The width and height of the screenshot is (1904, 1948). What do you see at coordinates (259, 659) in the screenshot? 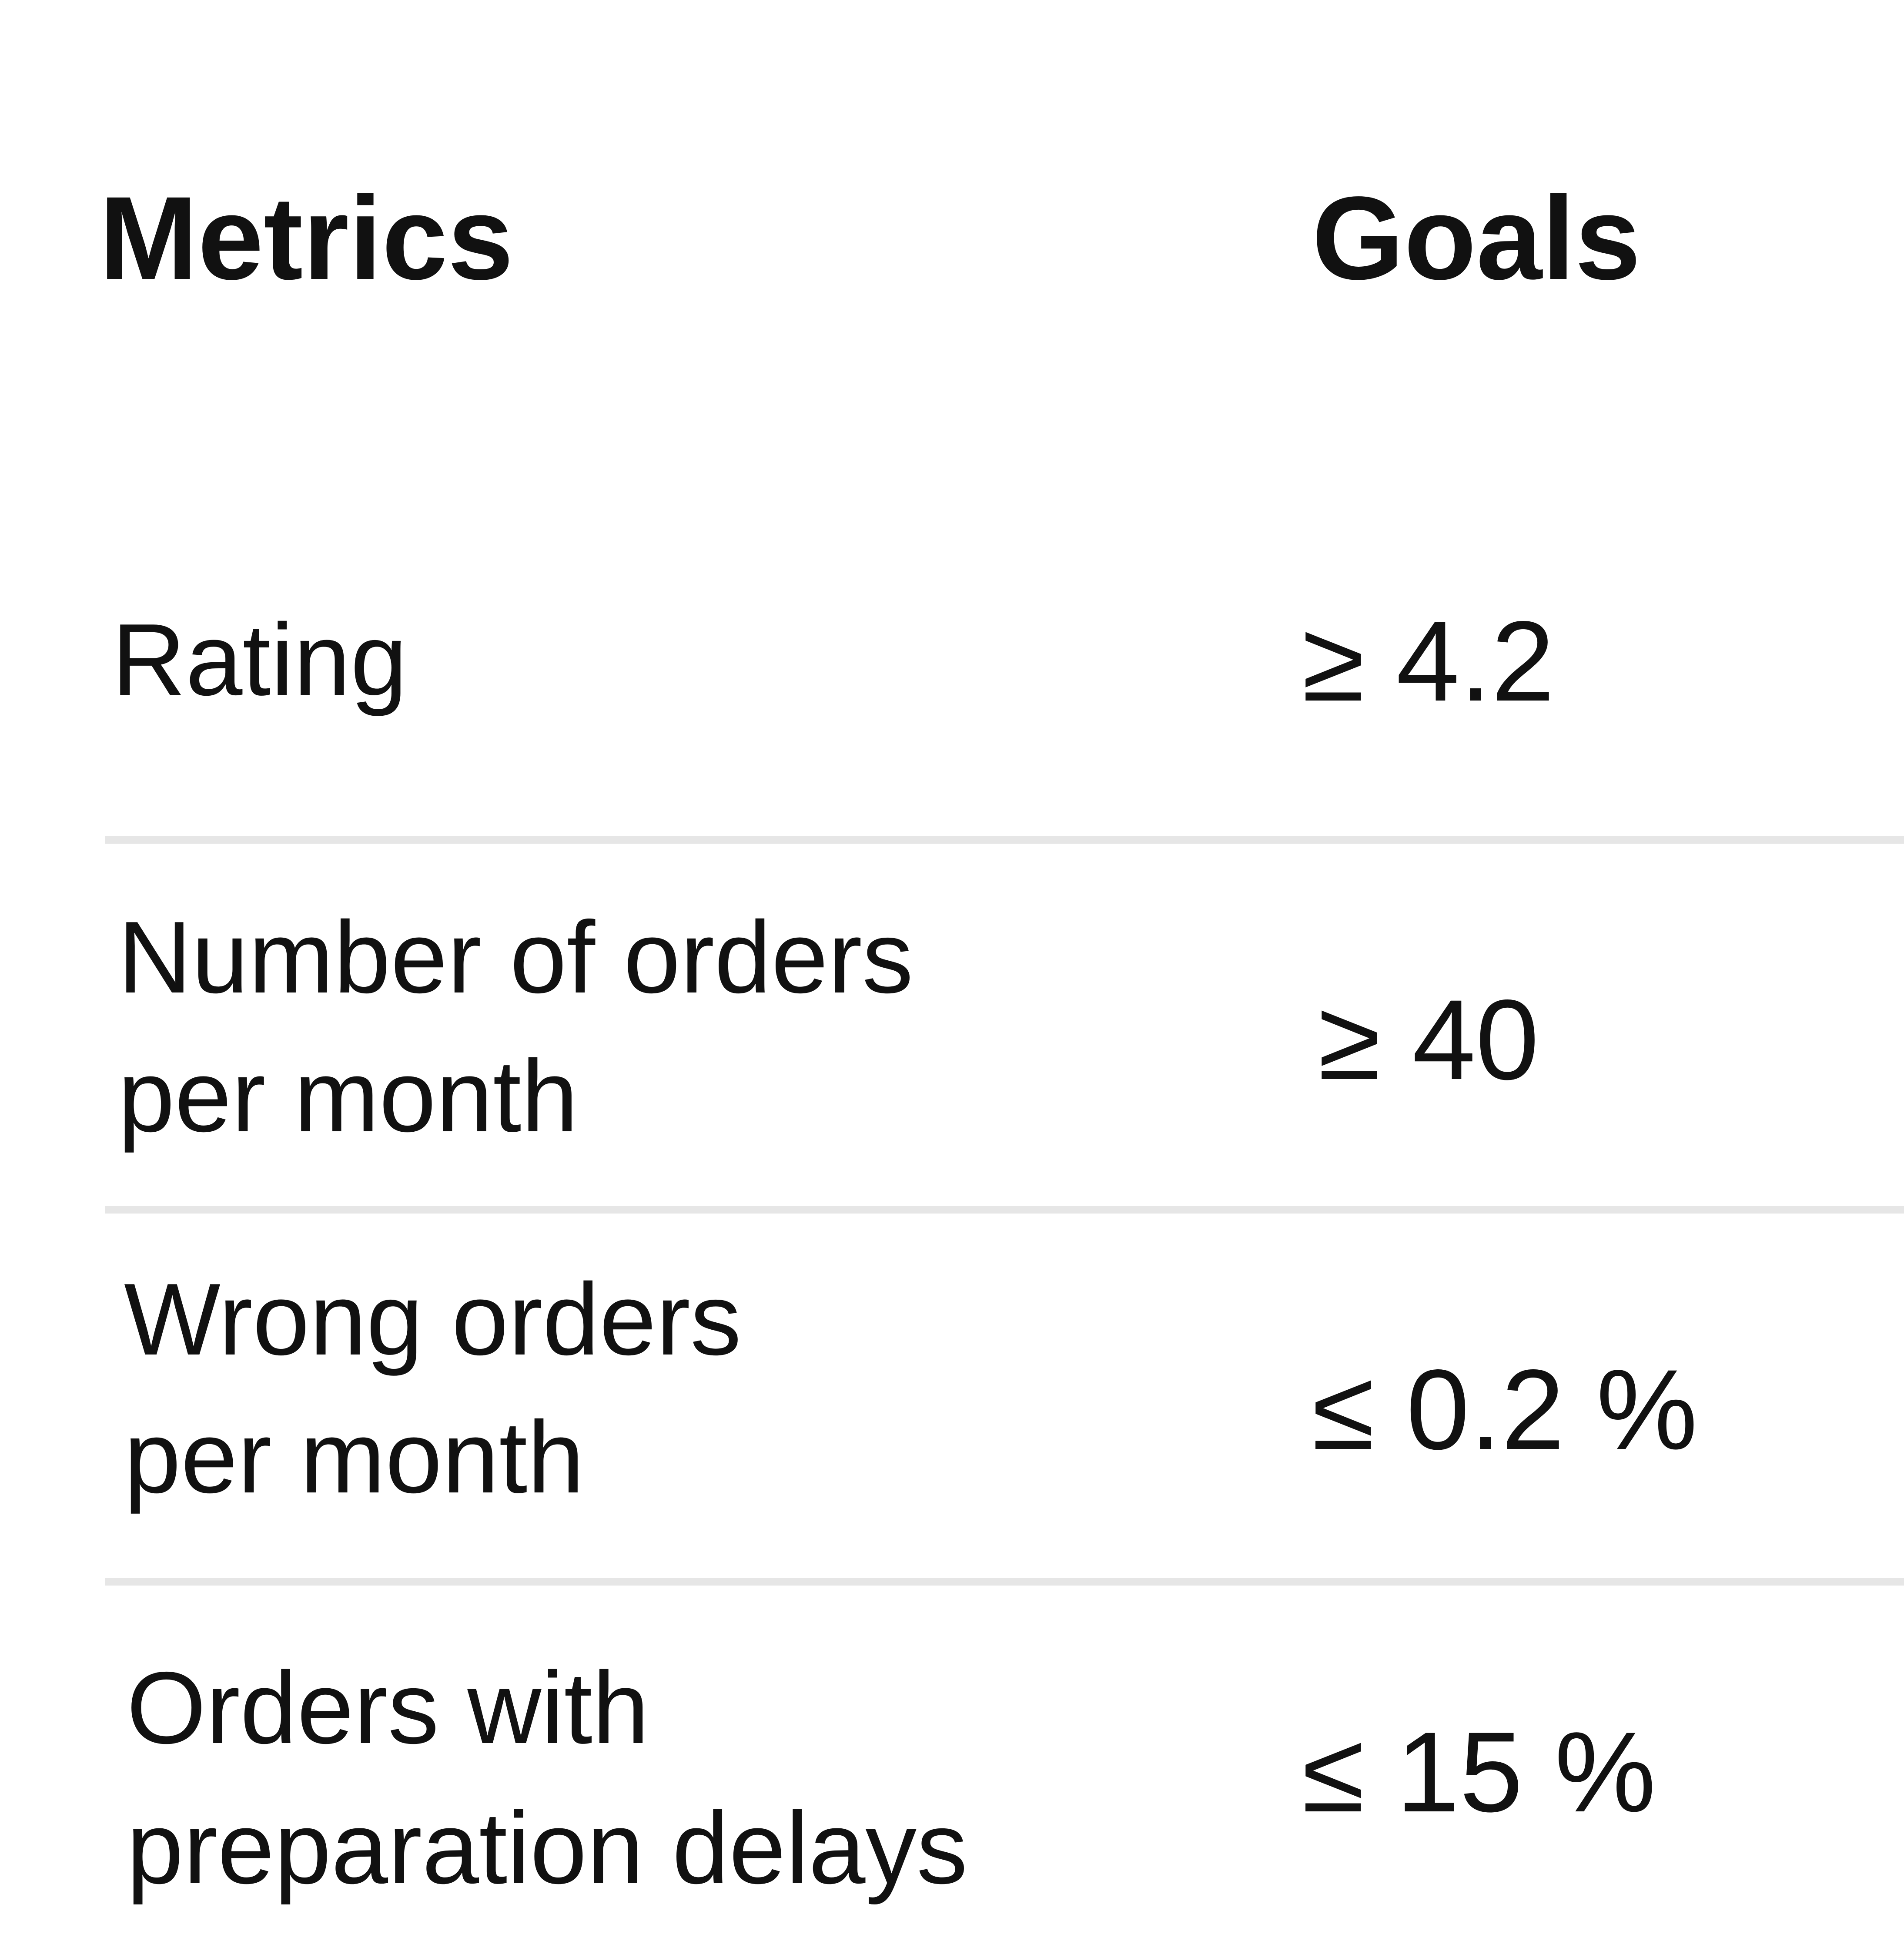
I see `metric-label: Rating` at bounding box center [259, 659].